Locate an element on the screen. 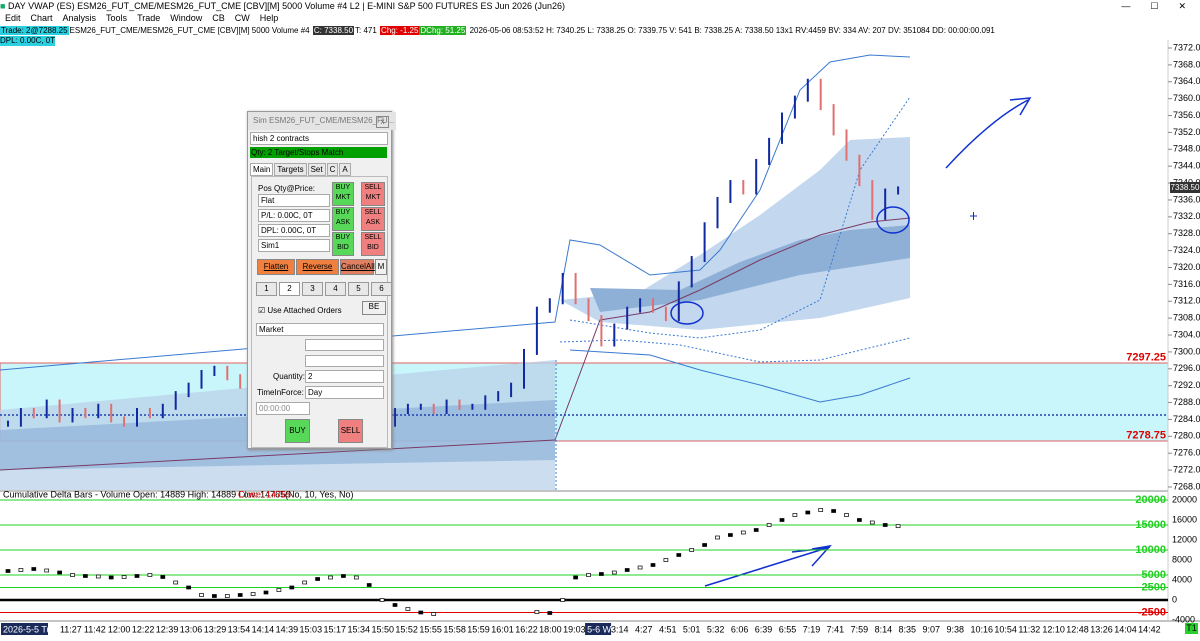 The image size is (1200, 641). time: 00:00:00 is located at coordinates (283, 408).